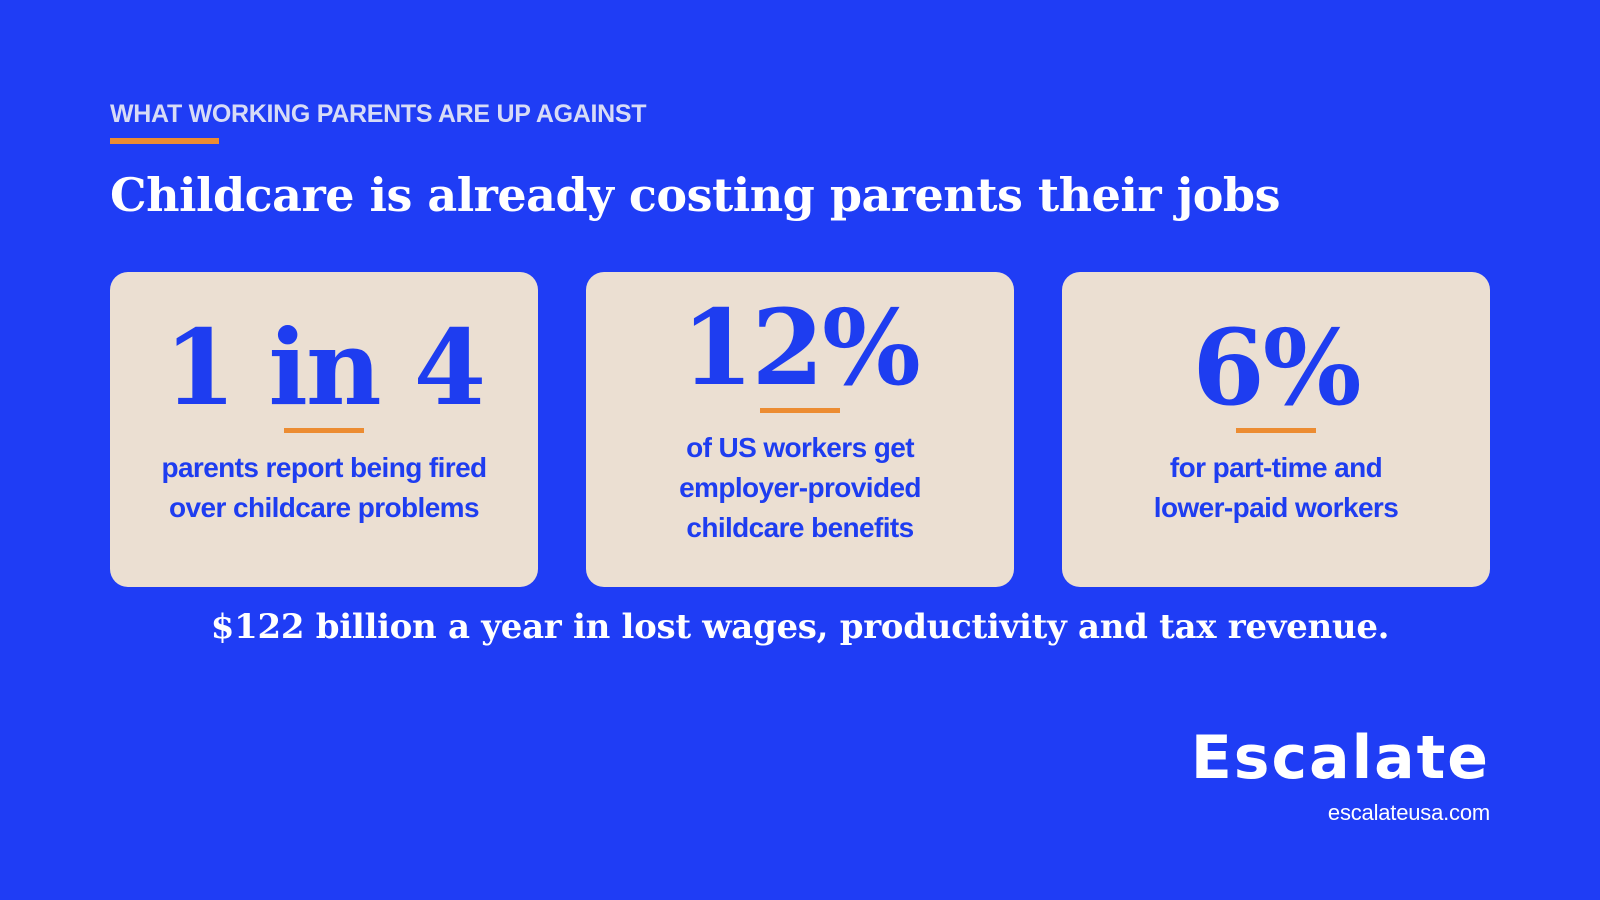 The width and height of the screenshot is (1600, 900). What do you see at coordinates (1408, 812) in the screenshot?
I see `website-url: escalateusa.com` at bounding box center [1408, 812].